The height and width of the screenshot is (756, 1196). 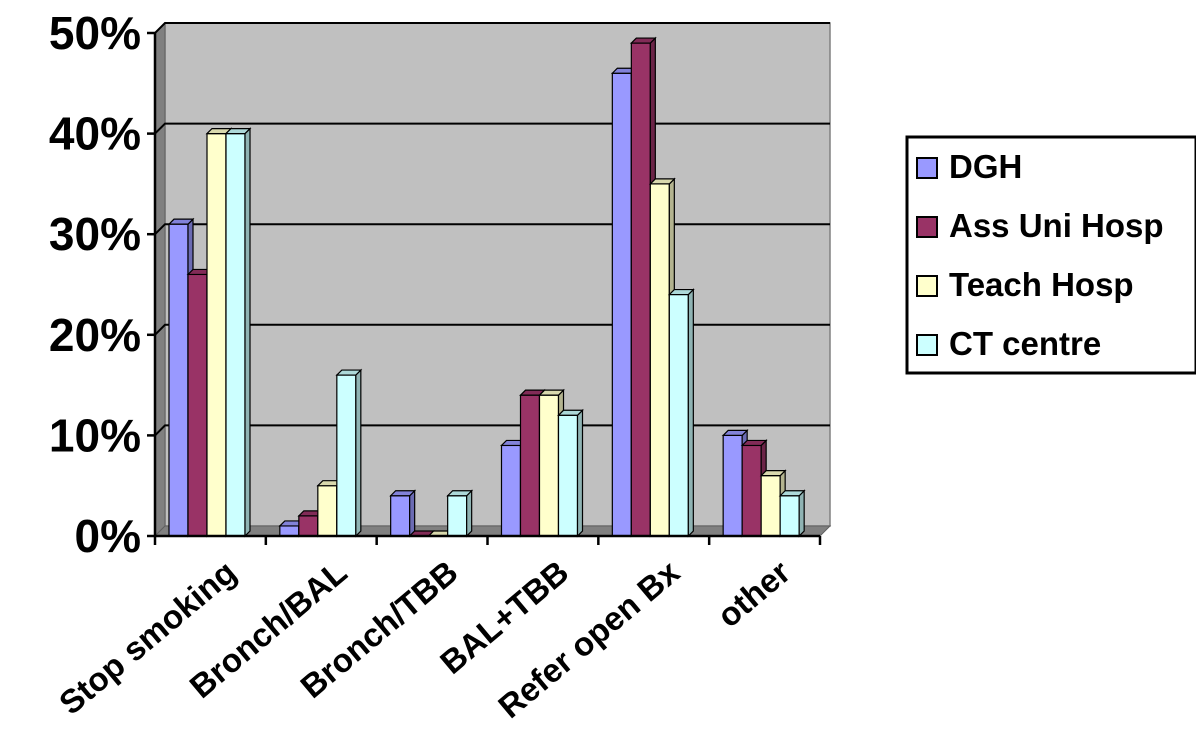 What do you see at coordinates (985, 166) in the screenshot?
I see `legend-label: DGH` at bounding box center [985, 166].